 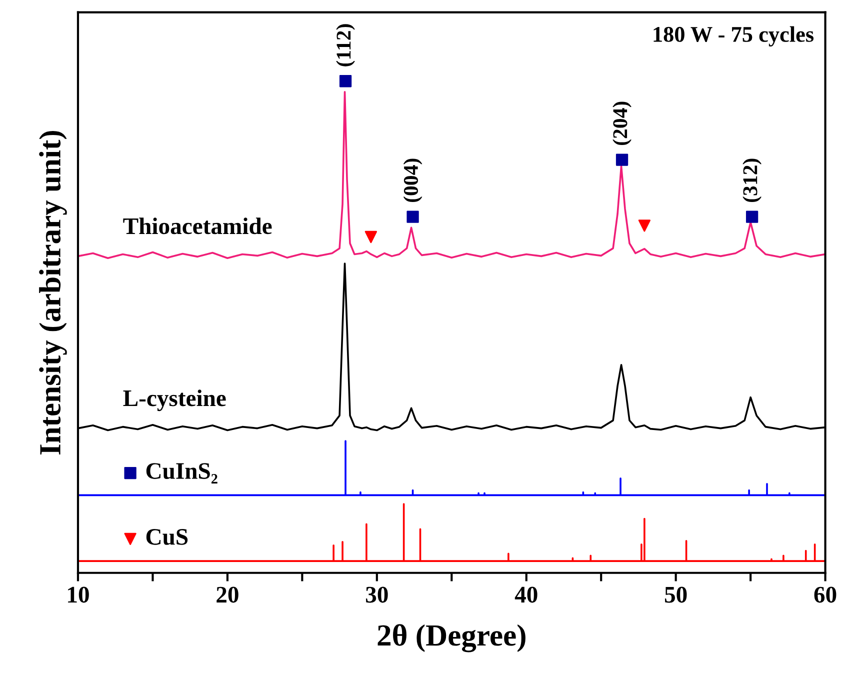 What do you see at coordinates (526, 594) in the screenshot?
I see `x-tick-label: 40` at bounding box center [526, 594].